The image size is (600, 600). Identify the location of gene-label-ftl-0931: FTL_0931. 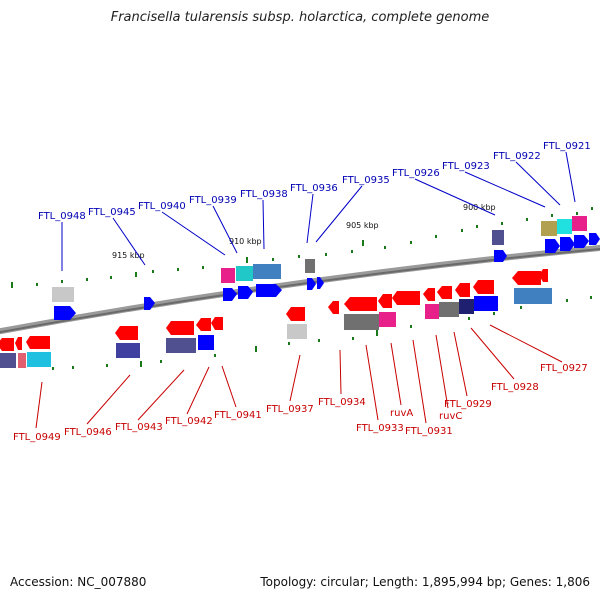
(429, 431).